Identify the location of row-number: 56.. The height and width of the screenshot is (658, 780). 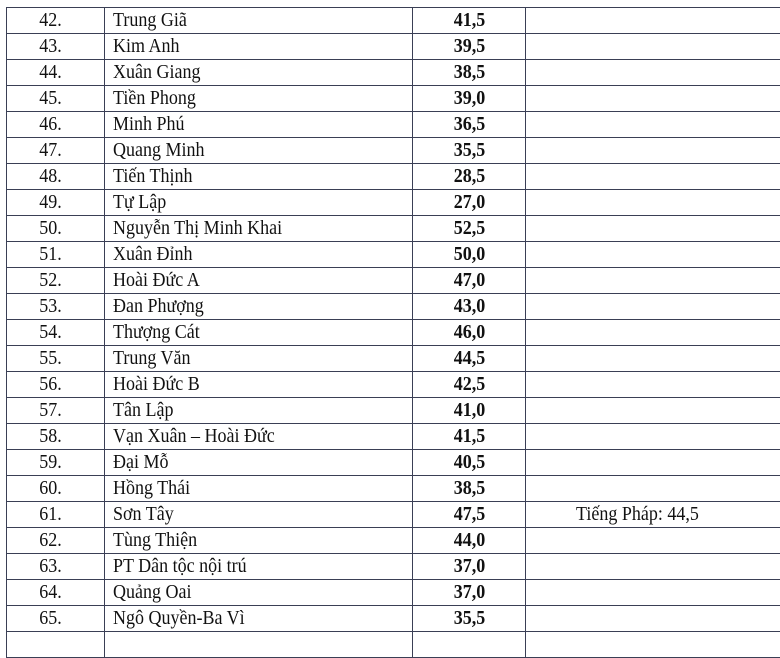
(50, 384).